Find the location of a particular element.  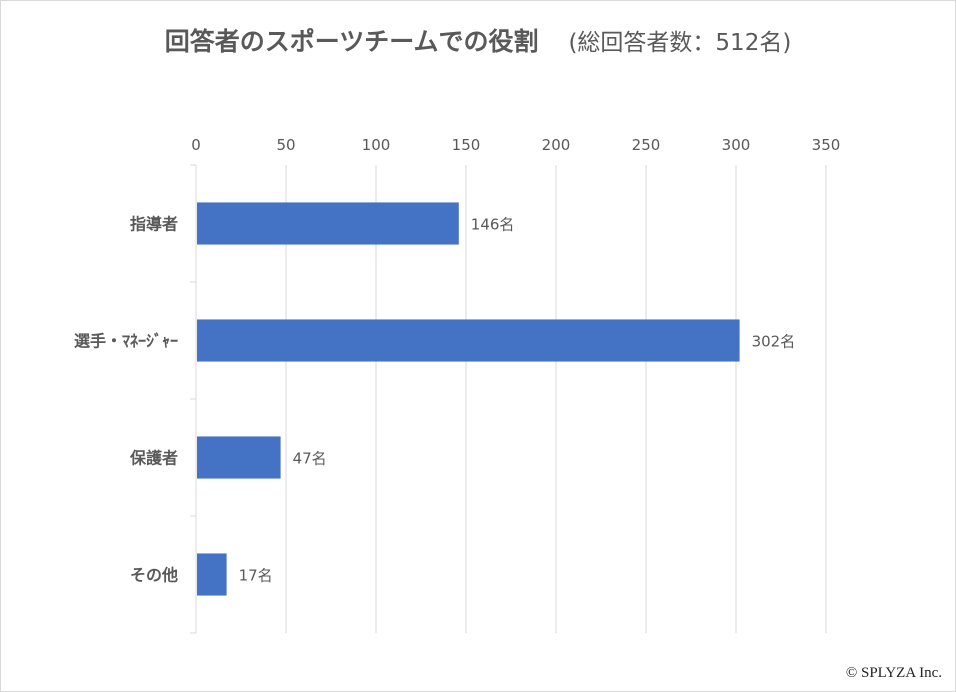

chart-subtitle: (総回答者数：512名) is located at coordinates (680, 43).